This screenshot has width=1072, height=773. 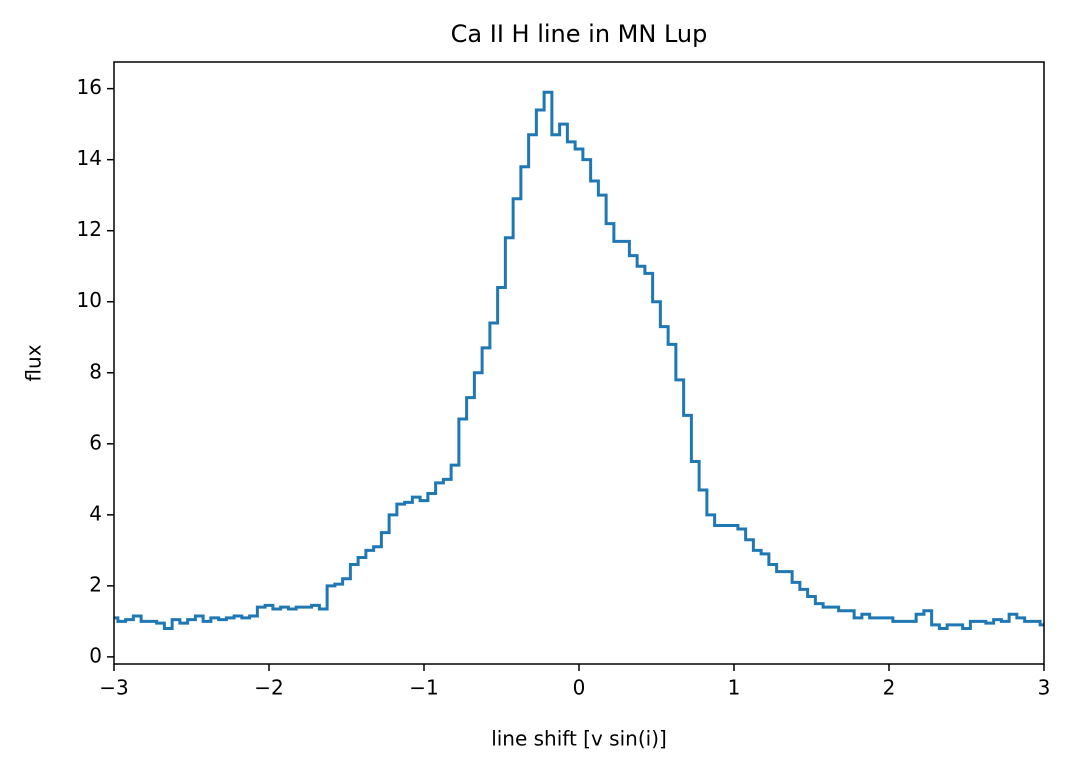 What do you see at coordinates (95, 442) in the screenshot?
I see `y-tick-label: 6` at bounding box center [95, 442].